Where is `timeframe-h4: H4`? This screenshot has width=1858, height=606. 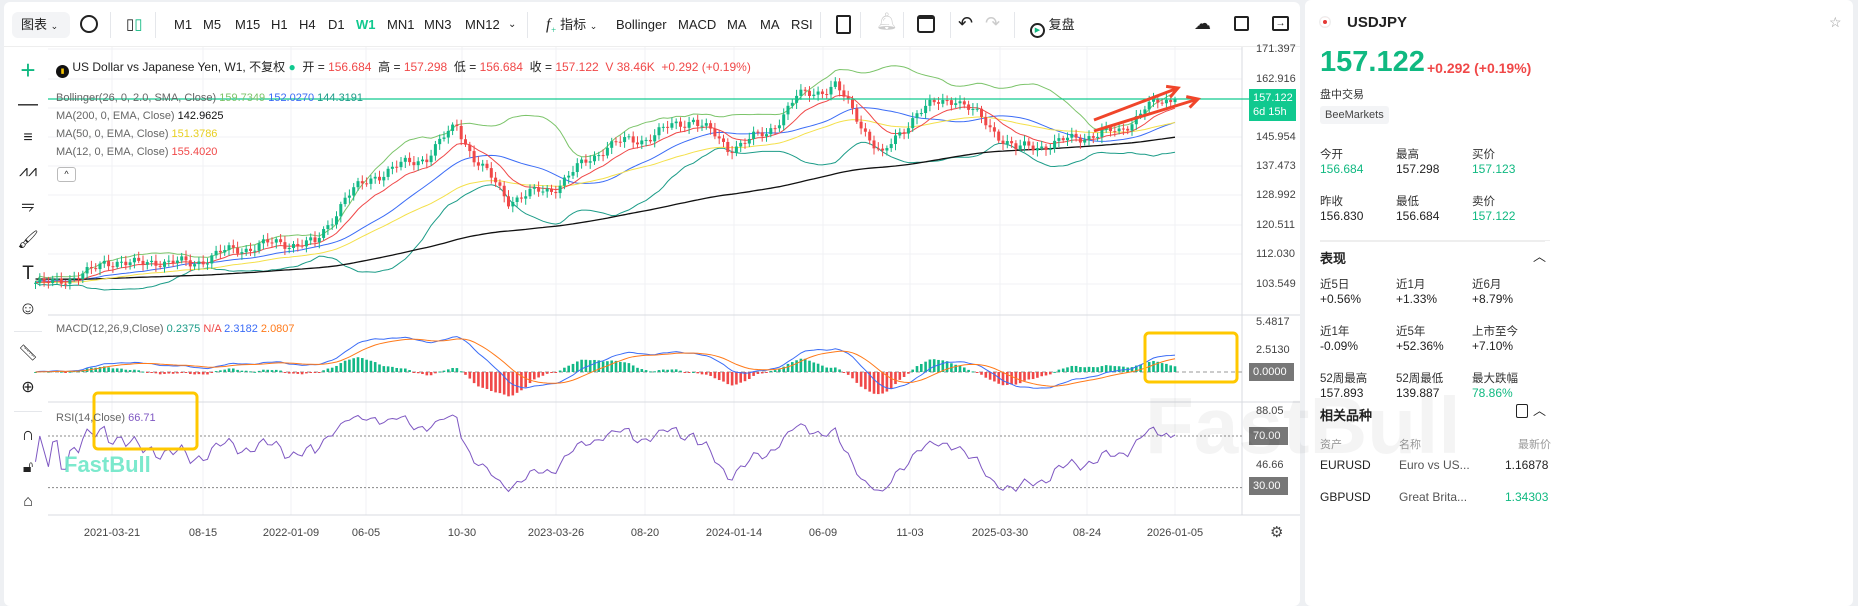 timeframe-h4: H4 is located at coordinates (307, 24).